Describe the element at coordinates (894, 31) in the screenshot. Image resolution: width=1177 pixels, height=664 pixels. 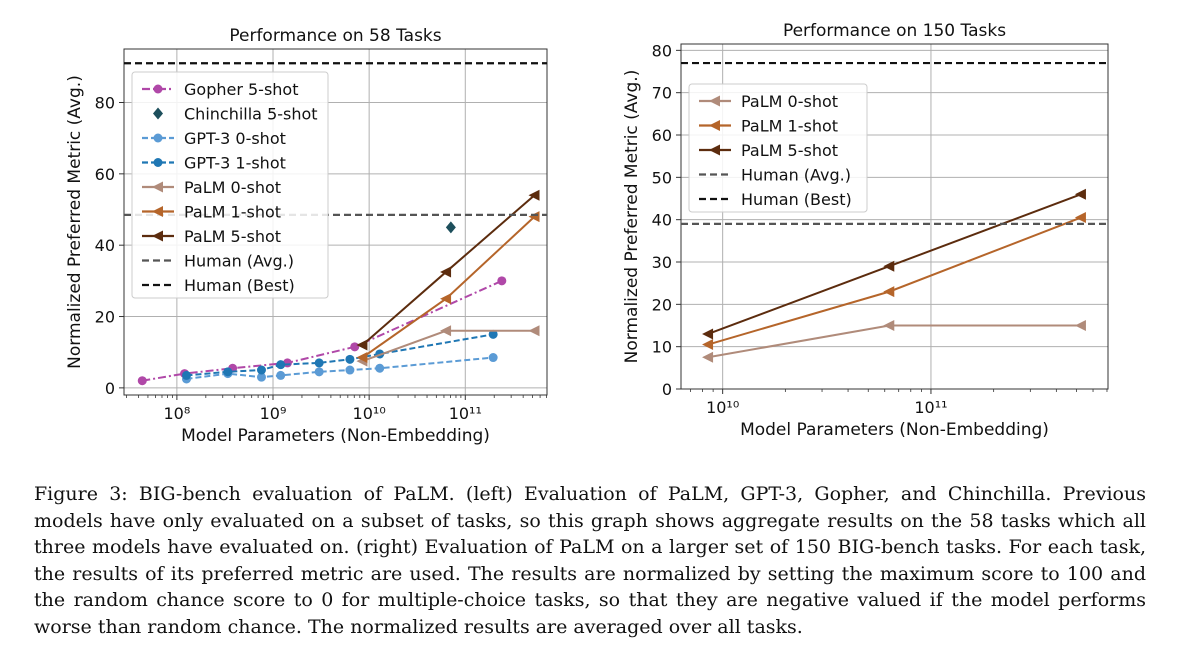
I see `chart-title: Performance on 150 Tasks` at that location.